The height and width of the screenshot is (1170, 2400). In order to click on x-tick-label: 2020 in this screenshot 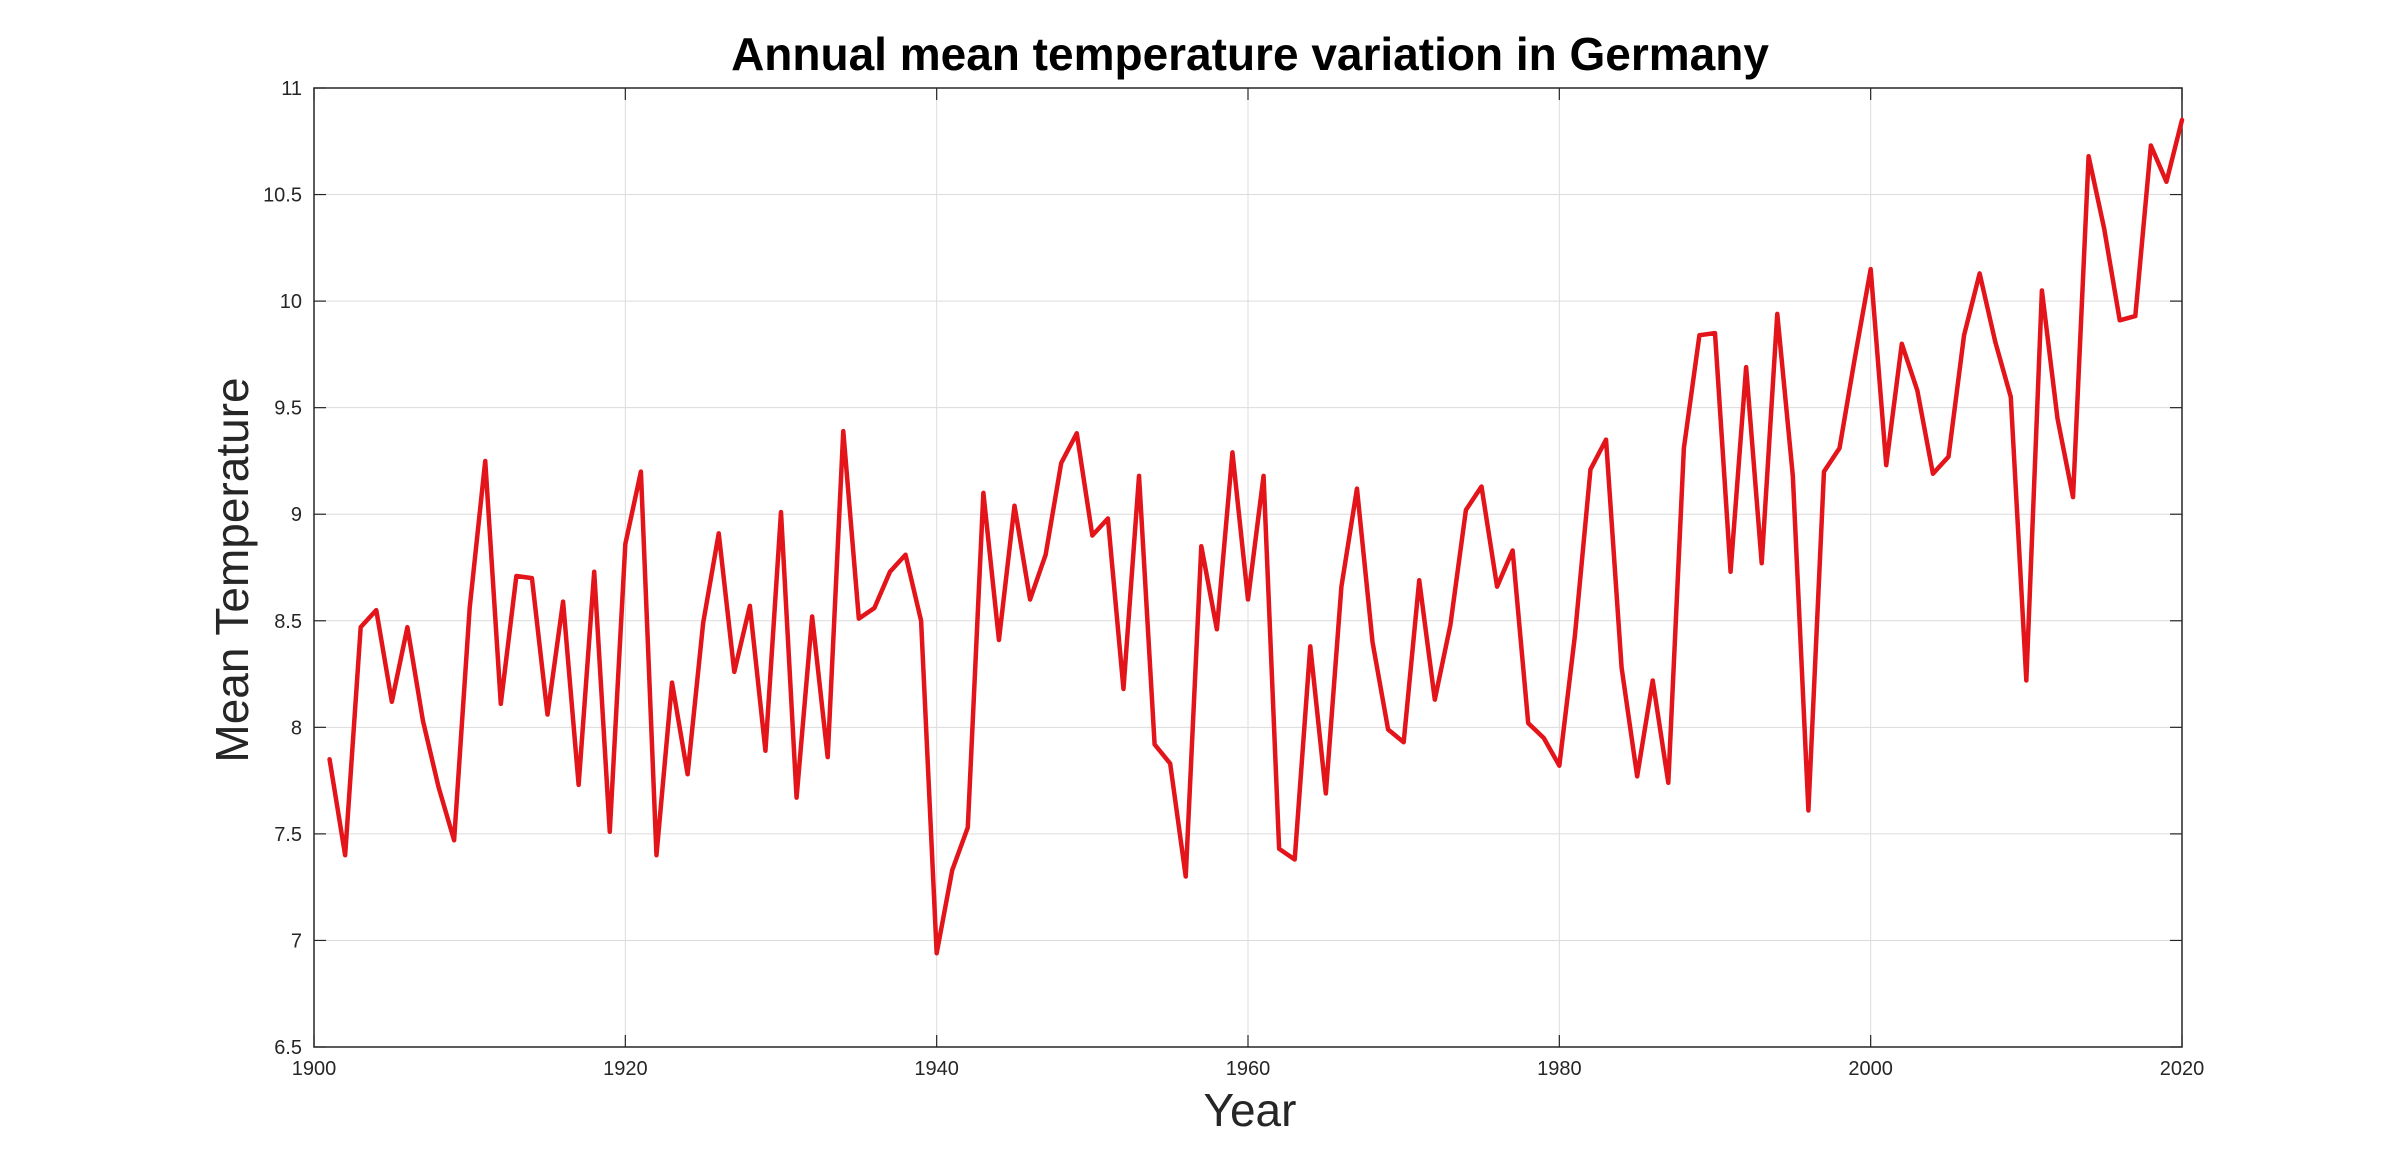, I will do `click(2182, 1069)`.